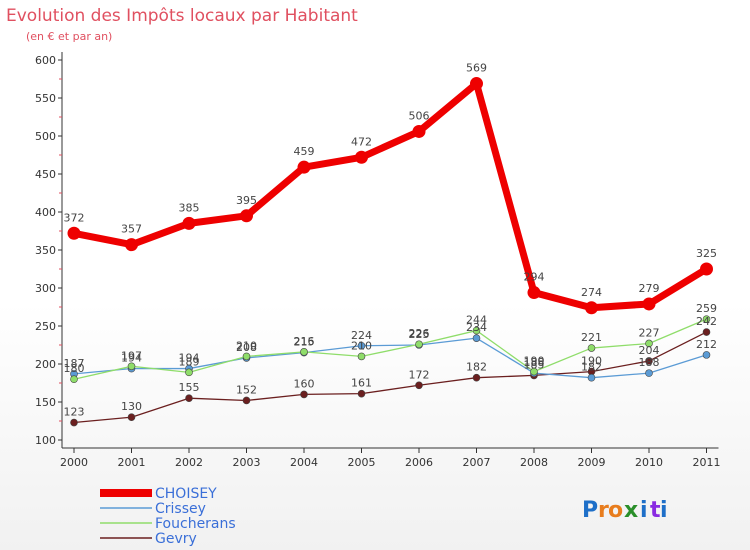  What do you see at coordinates (45, 288) in the screenshot?
I see `y-tick-label: 300` at bounding box center [45, 288].